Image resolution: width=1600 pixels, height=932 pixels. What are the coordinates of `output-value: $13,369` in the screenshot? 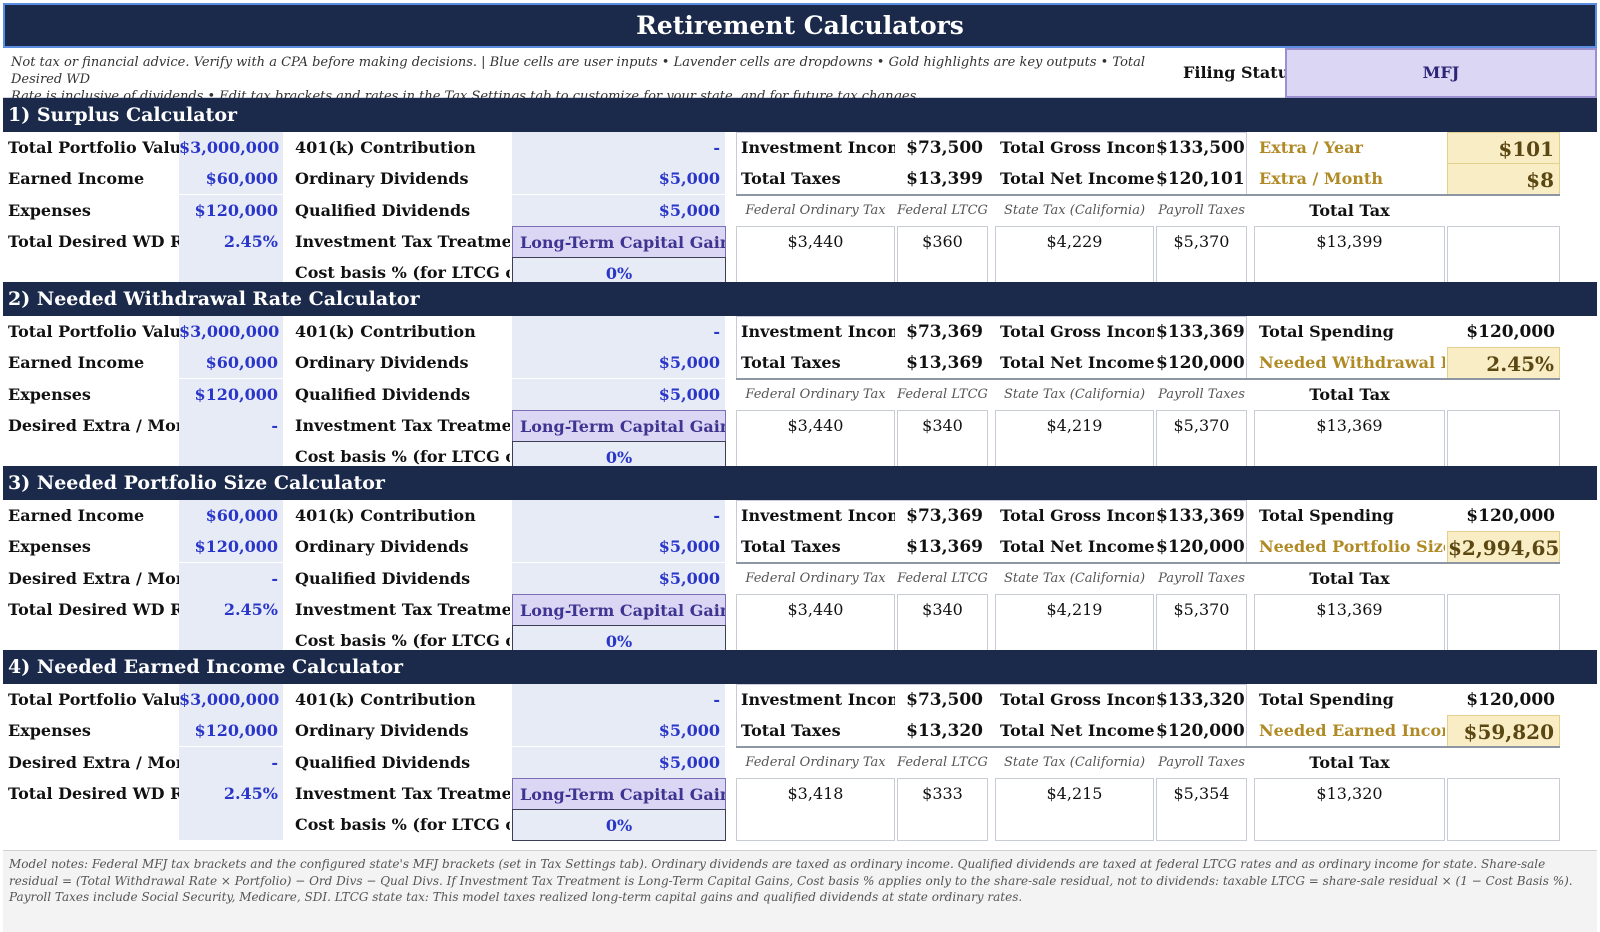 It's located at (944, 547).